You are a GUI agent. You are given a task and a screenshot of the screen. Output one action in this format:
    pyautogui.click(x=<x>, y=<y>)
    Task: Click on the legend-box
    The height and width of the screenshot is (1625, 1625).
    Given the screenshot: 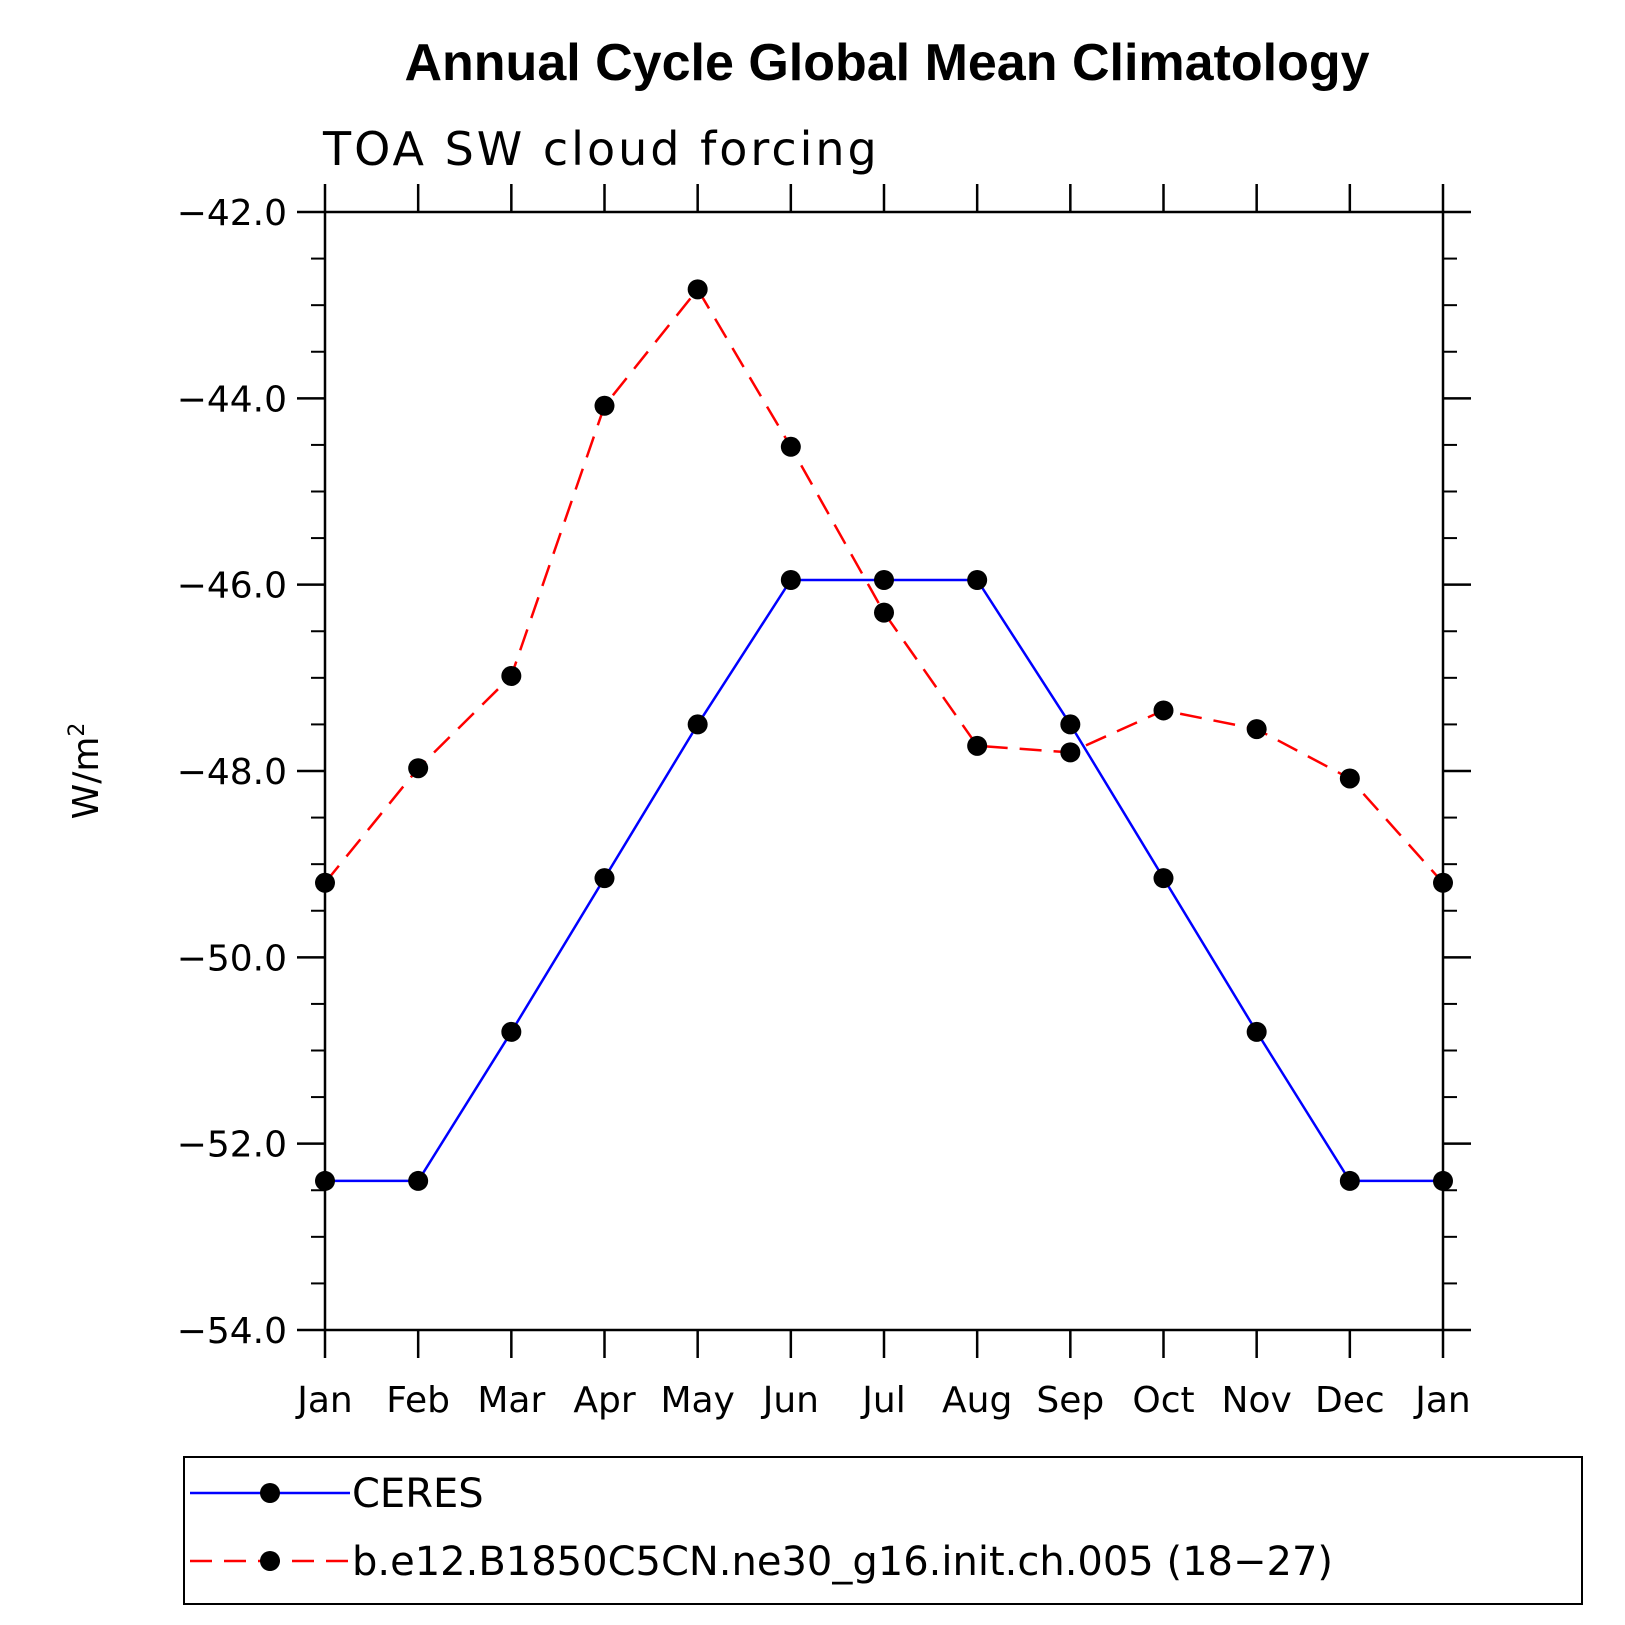 What is the action you would take?
    pyautogui.click(x=883, y=1530)
    